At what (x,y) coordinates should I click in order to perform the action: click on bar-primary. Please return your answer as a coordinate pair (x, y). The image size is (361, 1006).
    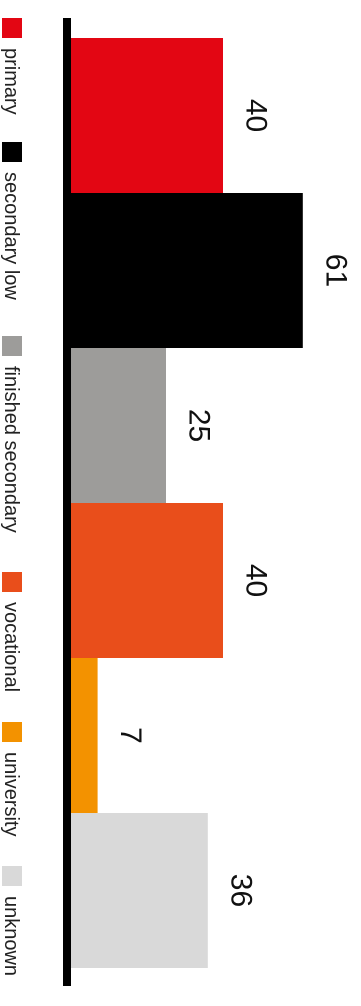
    Looking at the image, I should click on (147, 115).